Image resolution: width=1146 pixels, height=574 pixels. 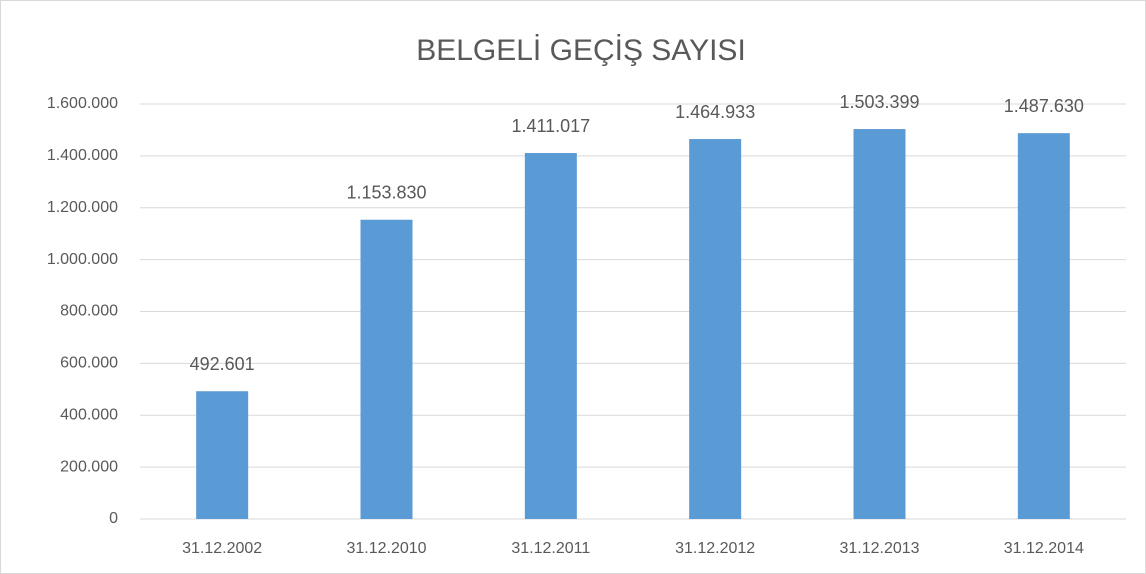 What do you see at coordinates (89, 414) in the screenshot?
I see `y-tick-label: 400.000` at bounding box center [89, 414].